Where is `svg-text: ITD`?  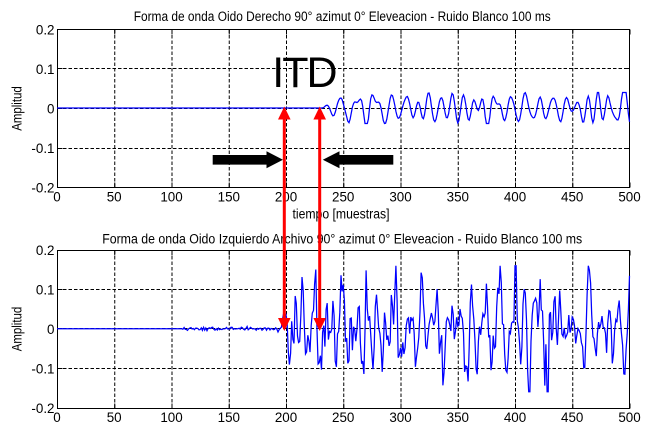 svg-text: ITD is located at coordinates (303, 73).